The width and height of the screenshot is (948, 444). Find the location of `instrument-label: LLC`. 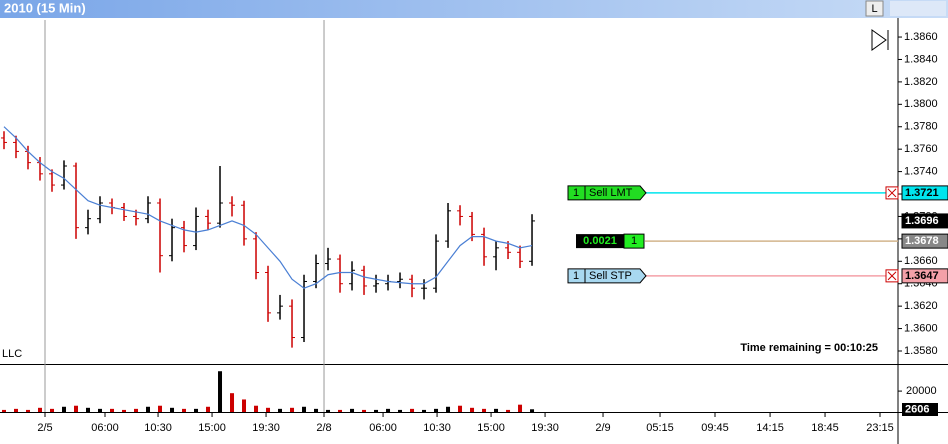

instrument-label: LLC is located at coordinates (12, 354).